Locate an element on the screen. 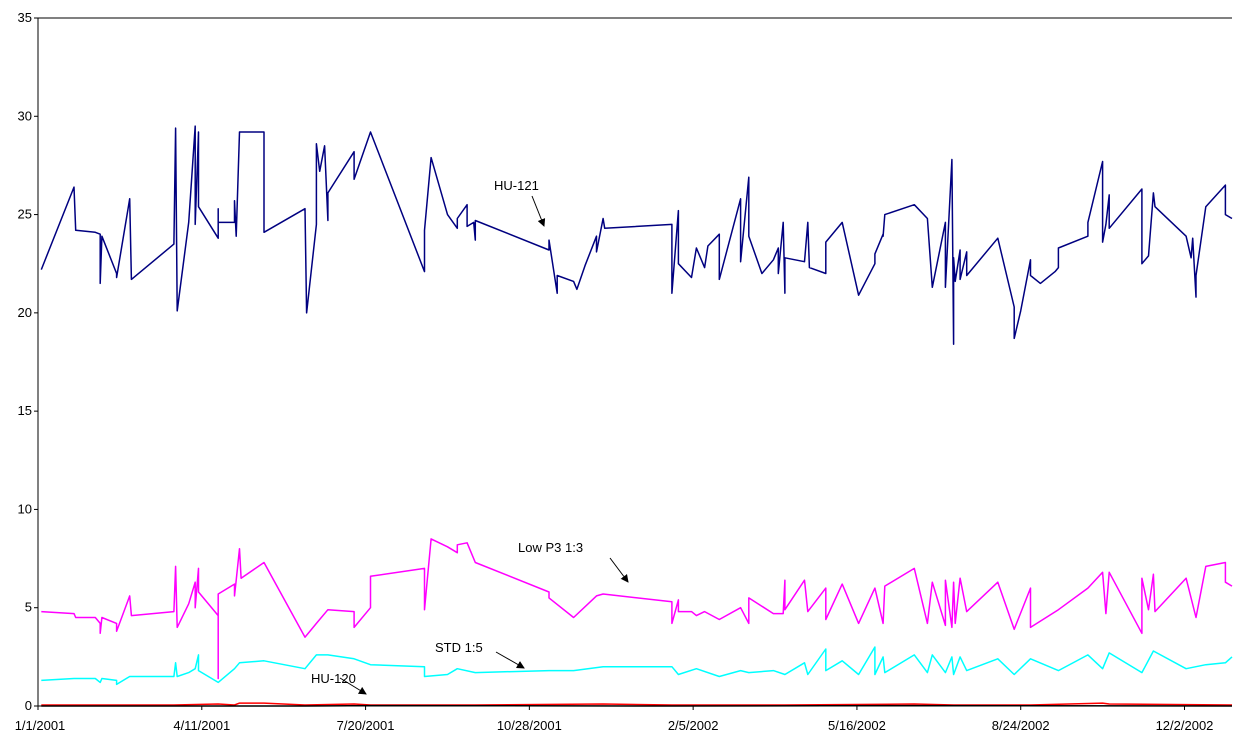 Image resolution: width=1233 pixels, height=738 pixels. x-tick-label: 2/5/2002 is located at coordinates (693, 725).